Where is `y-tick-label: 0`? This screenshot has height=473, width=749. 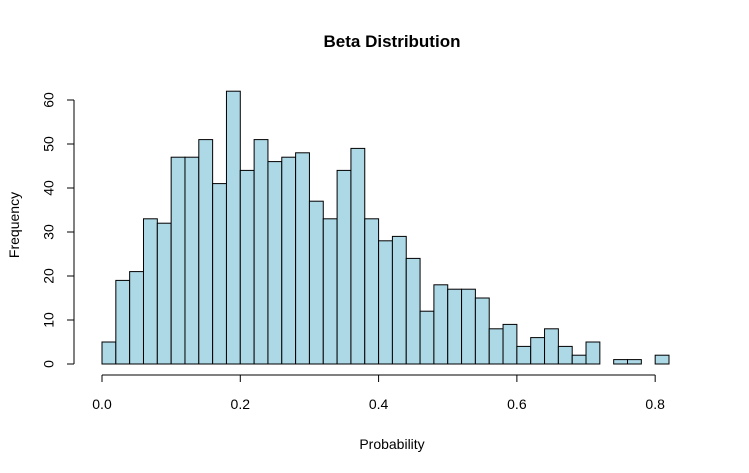 y-tick-label: 0 is located at coordinates (49, 364).